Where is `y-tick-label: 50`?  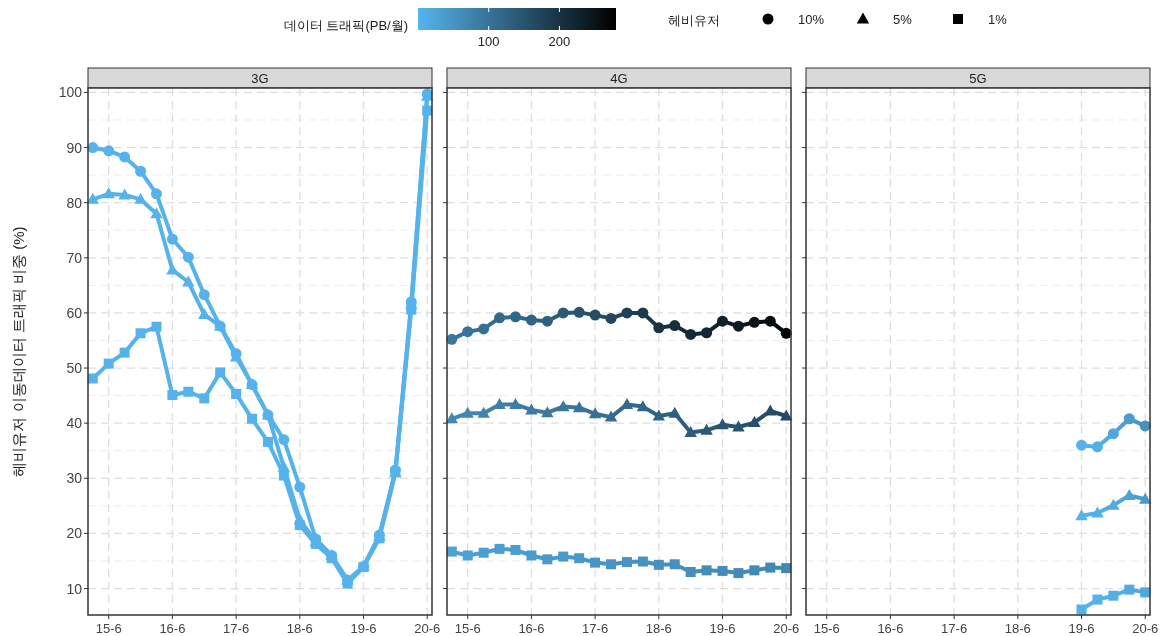 y-tick-label: 50 is located at coordinates (74, 368).